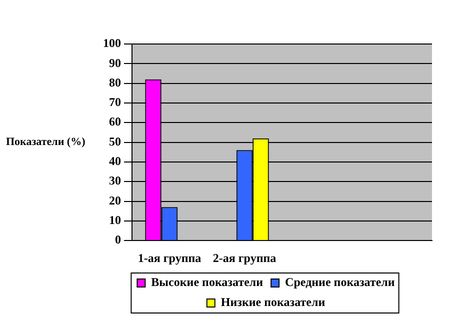 The image size is (458, 323). Describe the element at coordinates (340, 282) in the screenshot. I see `legend-label: Средние показатели` at that location.